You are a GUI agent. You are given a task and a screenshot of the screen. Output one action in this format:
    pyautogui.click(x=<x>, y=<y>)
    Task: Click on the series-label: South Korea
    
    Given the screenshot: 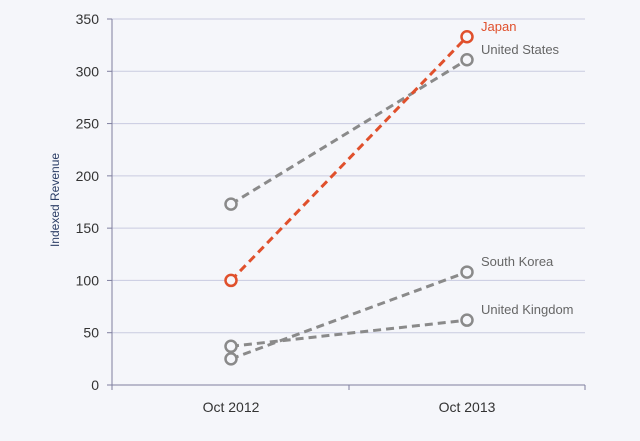 What is the action you would take?
    pyautogui.click(x=517, y=261)
    